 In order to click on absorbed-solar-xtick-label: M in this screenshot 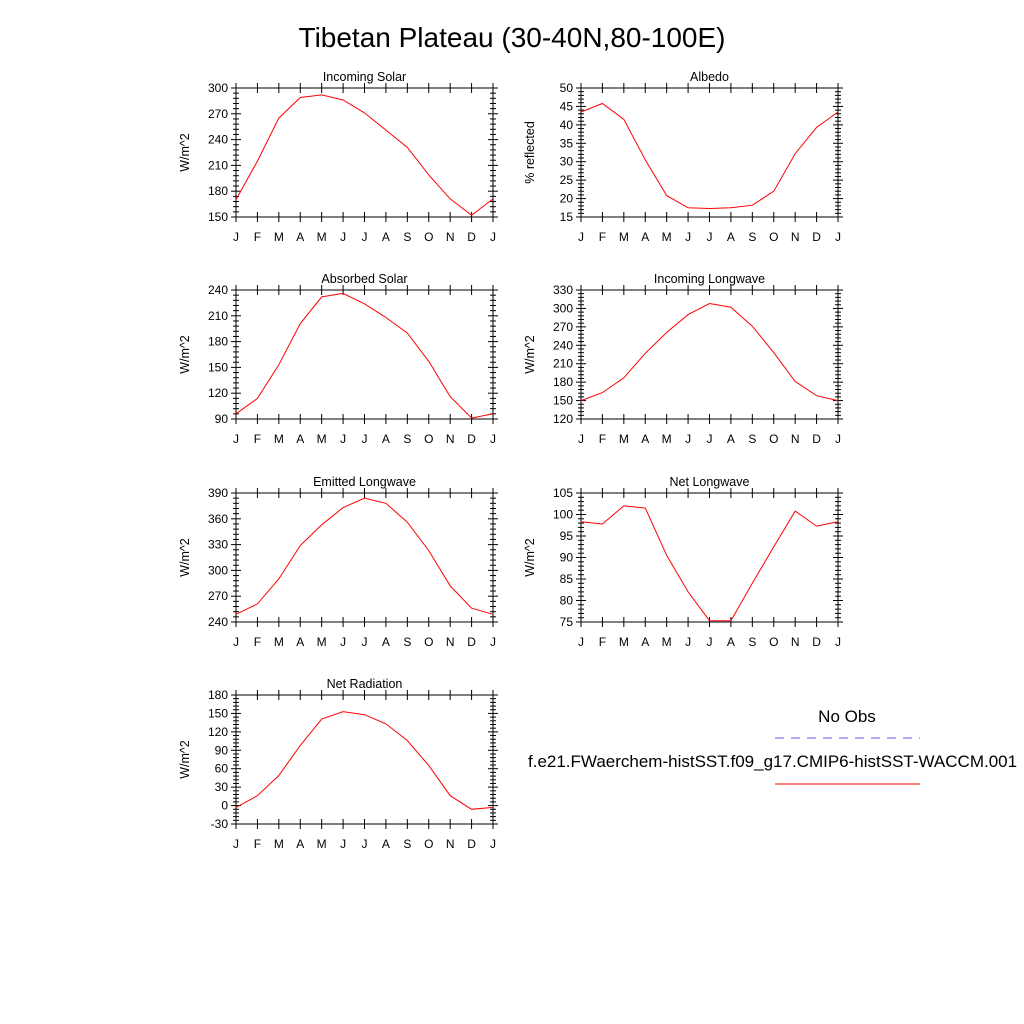, I will do `click(279, 439)`.